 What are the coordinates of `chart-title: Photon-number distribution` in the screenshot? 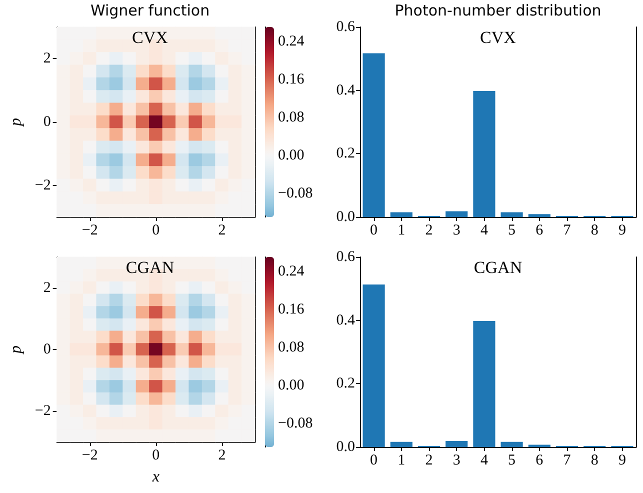 It's located at (498, 11).